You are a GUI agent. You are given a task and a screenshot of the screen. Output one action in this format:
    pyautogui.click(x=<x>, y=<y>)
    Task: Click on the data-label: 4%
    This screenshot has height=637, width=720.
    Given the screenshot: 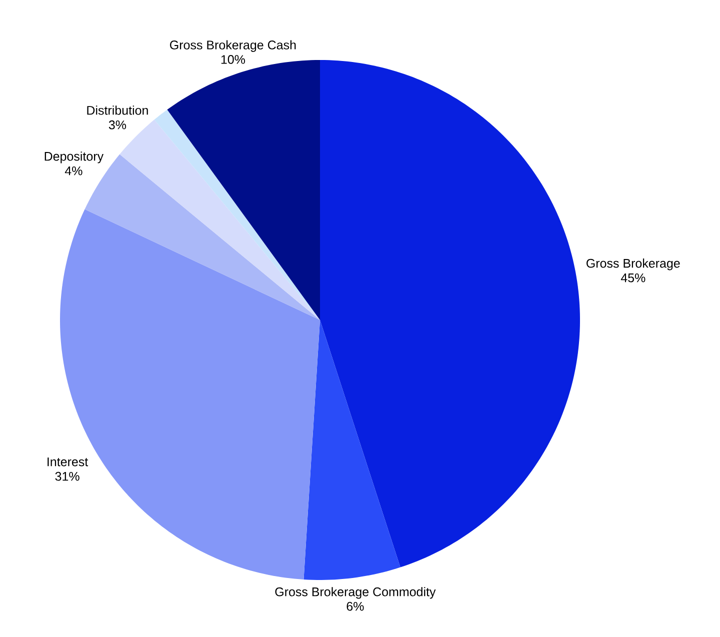 What is the action you would take?
    pyautogui.click(x=73, y=171)
    